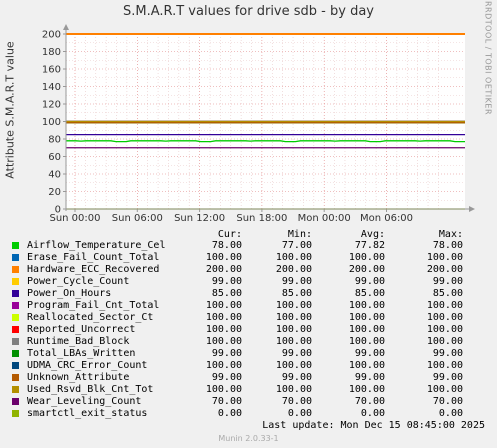  What do you see at coordinates (66, 27) in the screenshot?
I see `y-axis-arrow` at bounding box center [66, 27].